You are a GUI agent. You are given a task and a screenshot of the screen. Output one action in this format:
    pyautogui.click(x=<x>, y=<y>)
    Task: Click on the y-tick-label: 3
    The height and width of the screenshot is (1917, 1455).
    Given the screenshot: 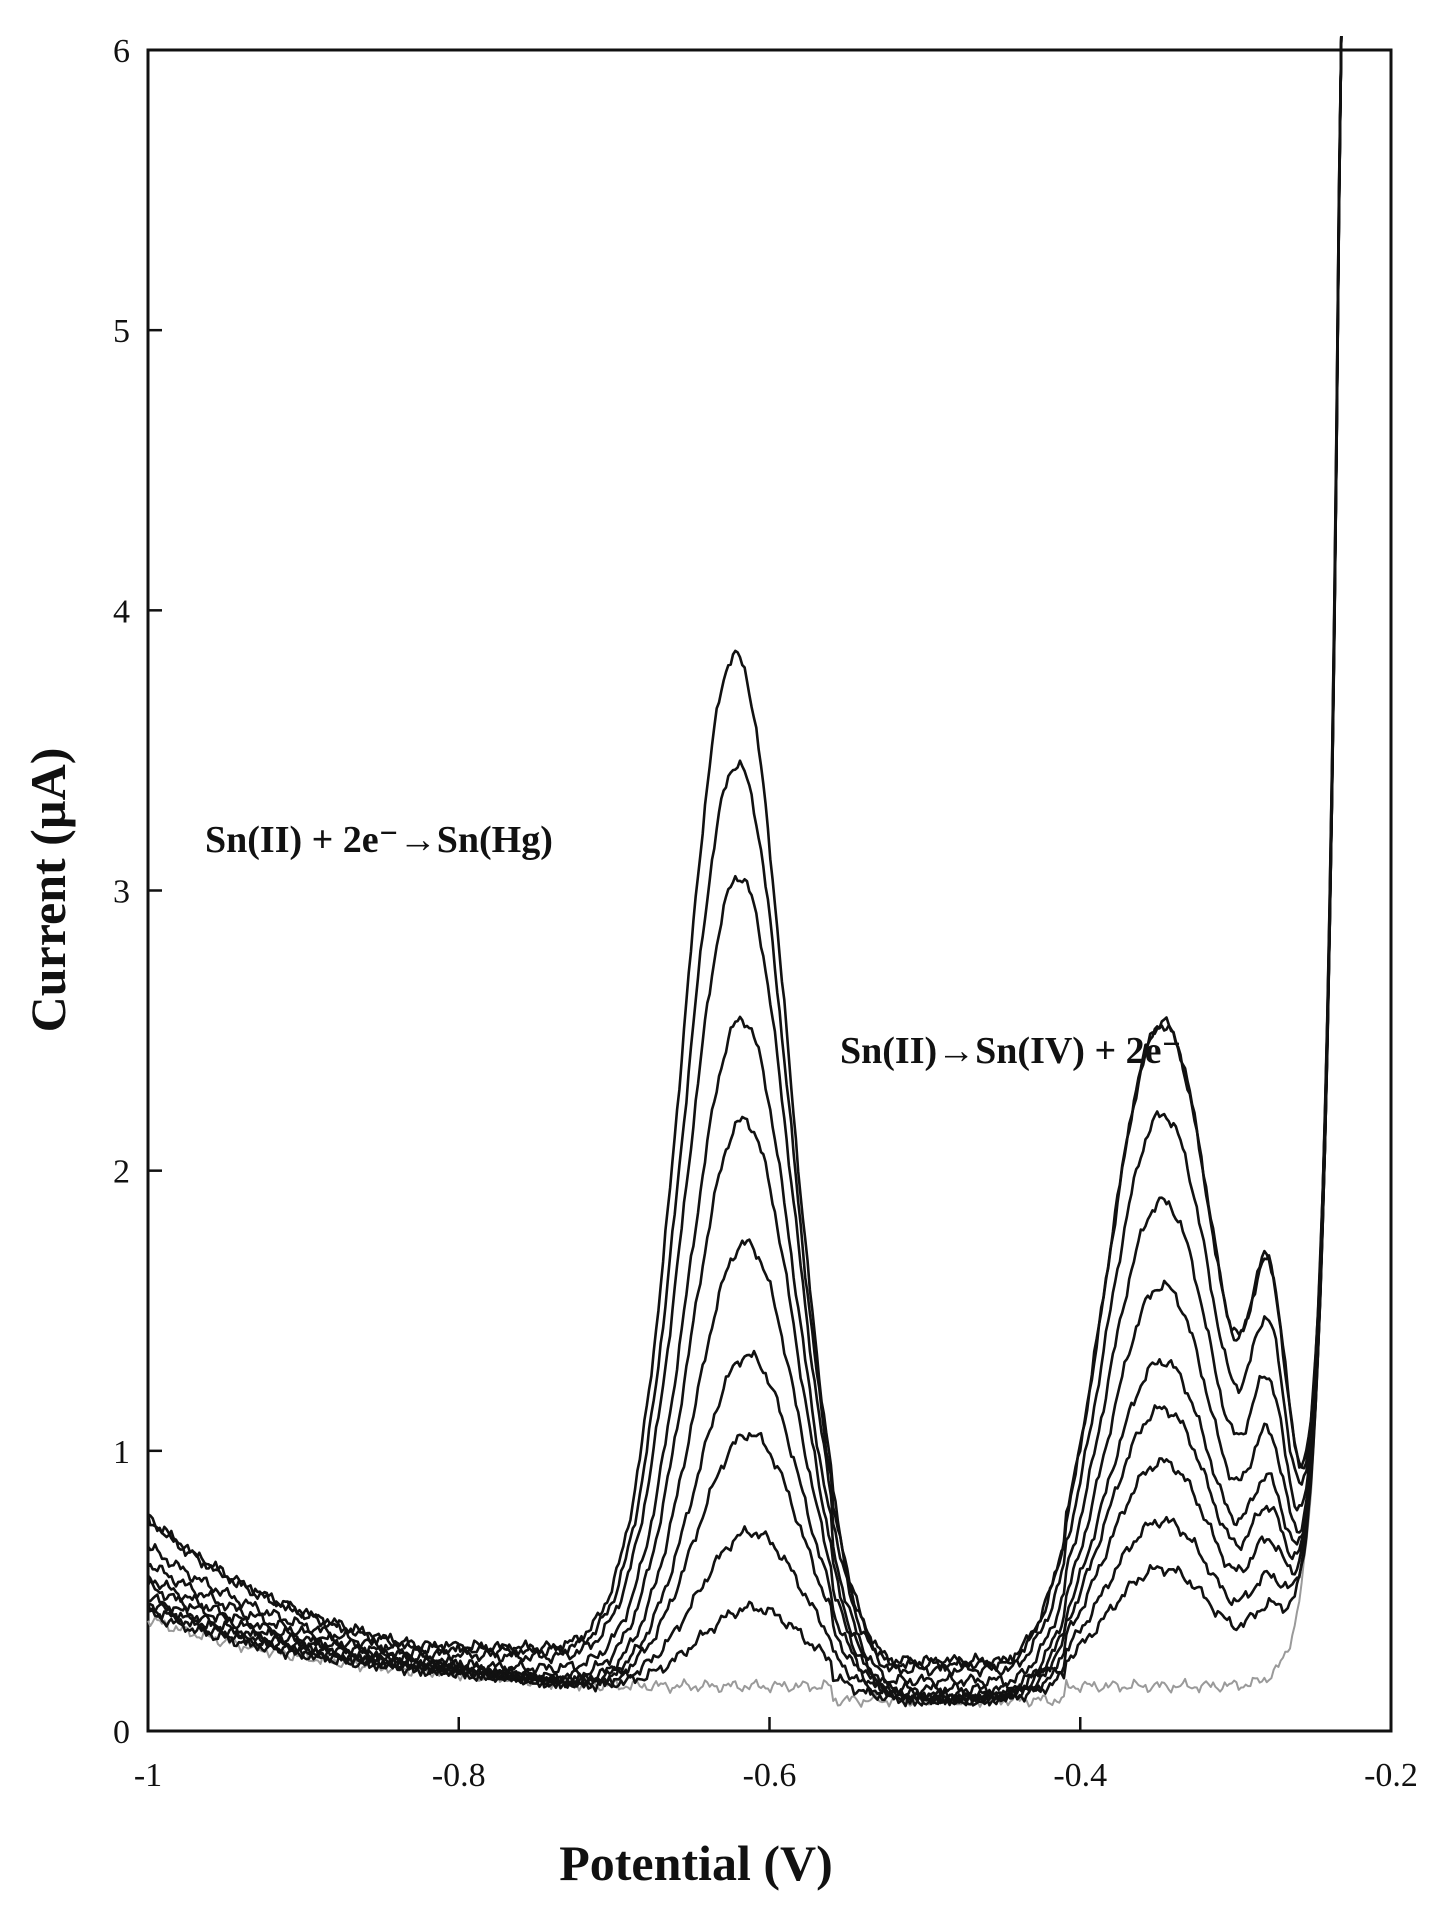 What is the action you would take?
    pyautogui.click(x=121, y=892)
    